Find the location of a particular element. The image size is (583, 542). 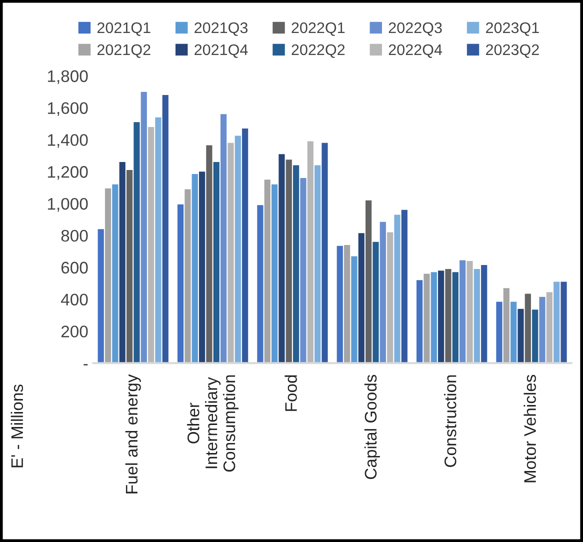

y-tick-label: 200 is located at coordinates (74, 332).